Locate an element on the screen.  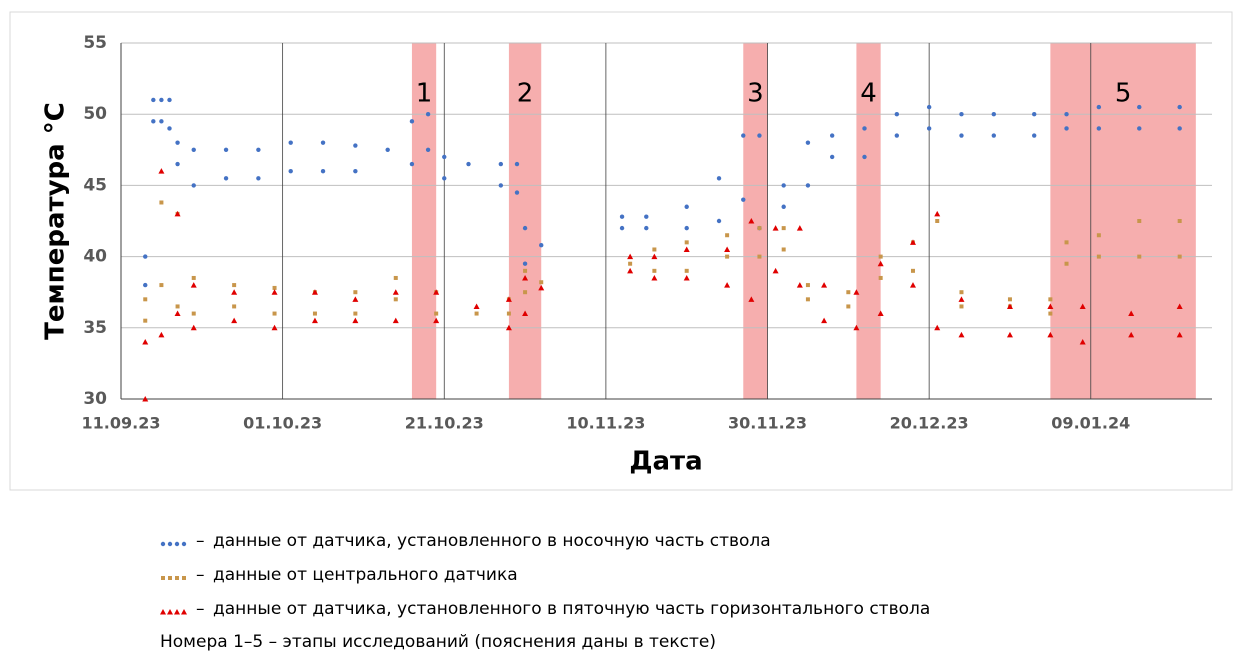
stage-label: 4 is located at coordinates (868, 94).